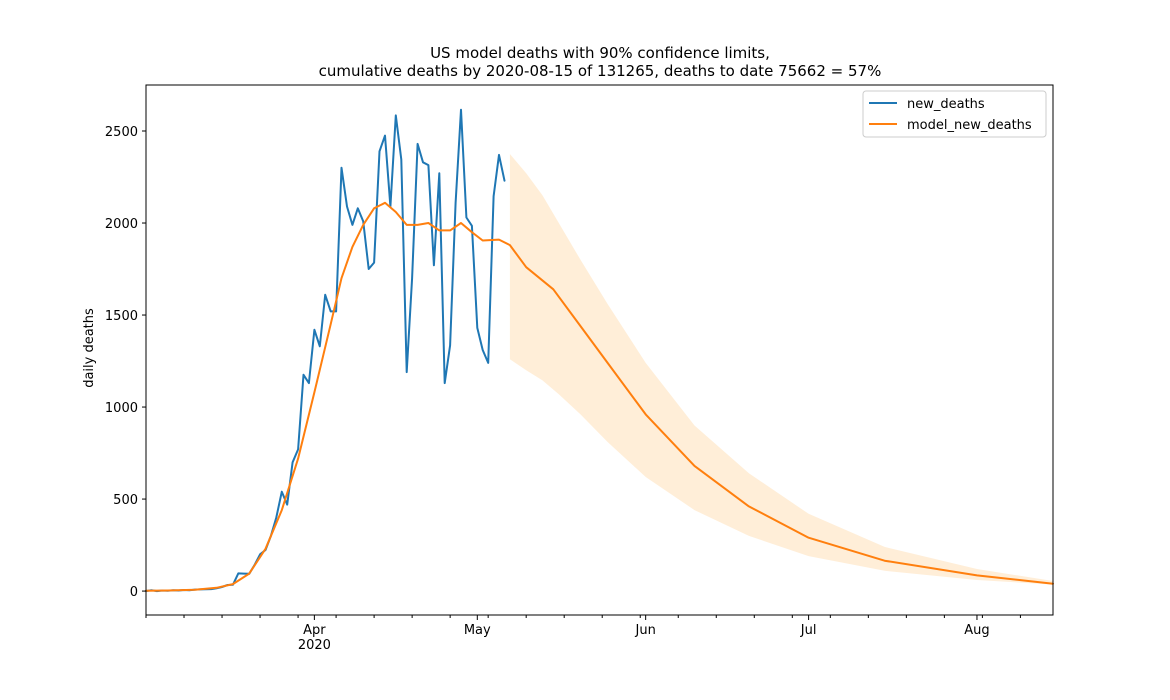 This screenshot has height=700, width=1170. Describe the element at coordinates (969, 125) in the screenshot. I see `legend-label-model-new-deaths: model_new_deaths` at that location.